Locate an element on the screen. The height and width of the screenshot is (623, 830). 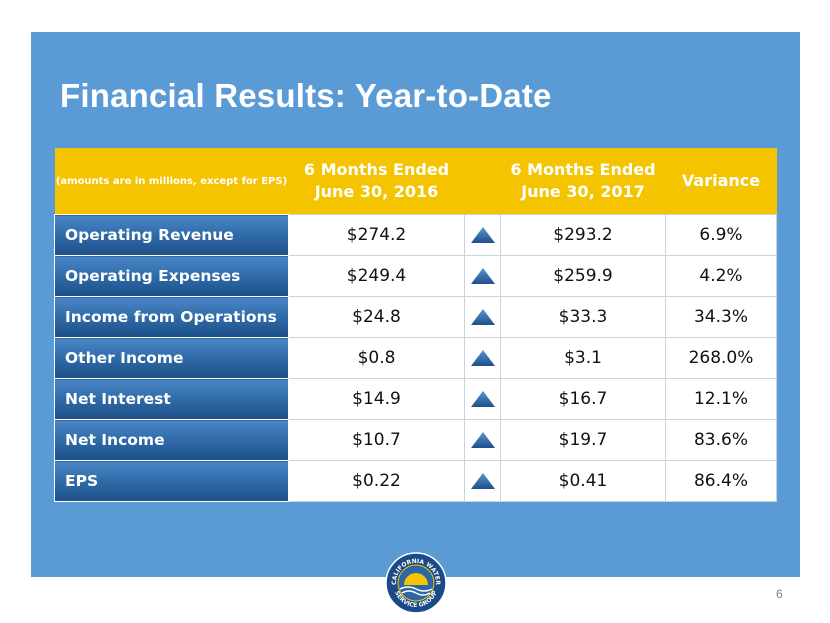
header-arrow-spacer is located at coordinates (482, 181).